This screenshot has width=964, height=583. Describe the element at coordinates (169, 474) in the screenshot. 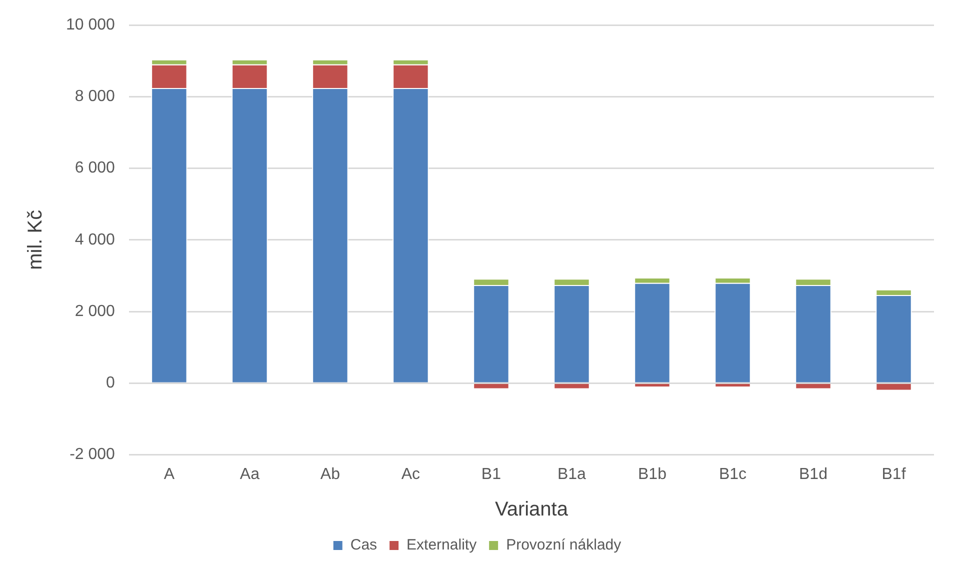

I see `x-tick-label: A` at that location.